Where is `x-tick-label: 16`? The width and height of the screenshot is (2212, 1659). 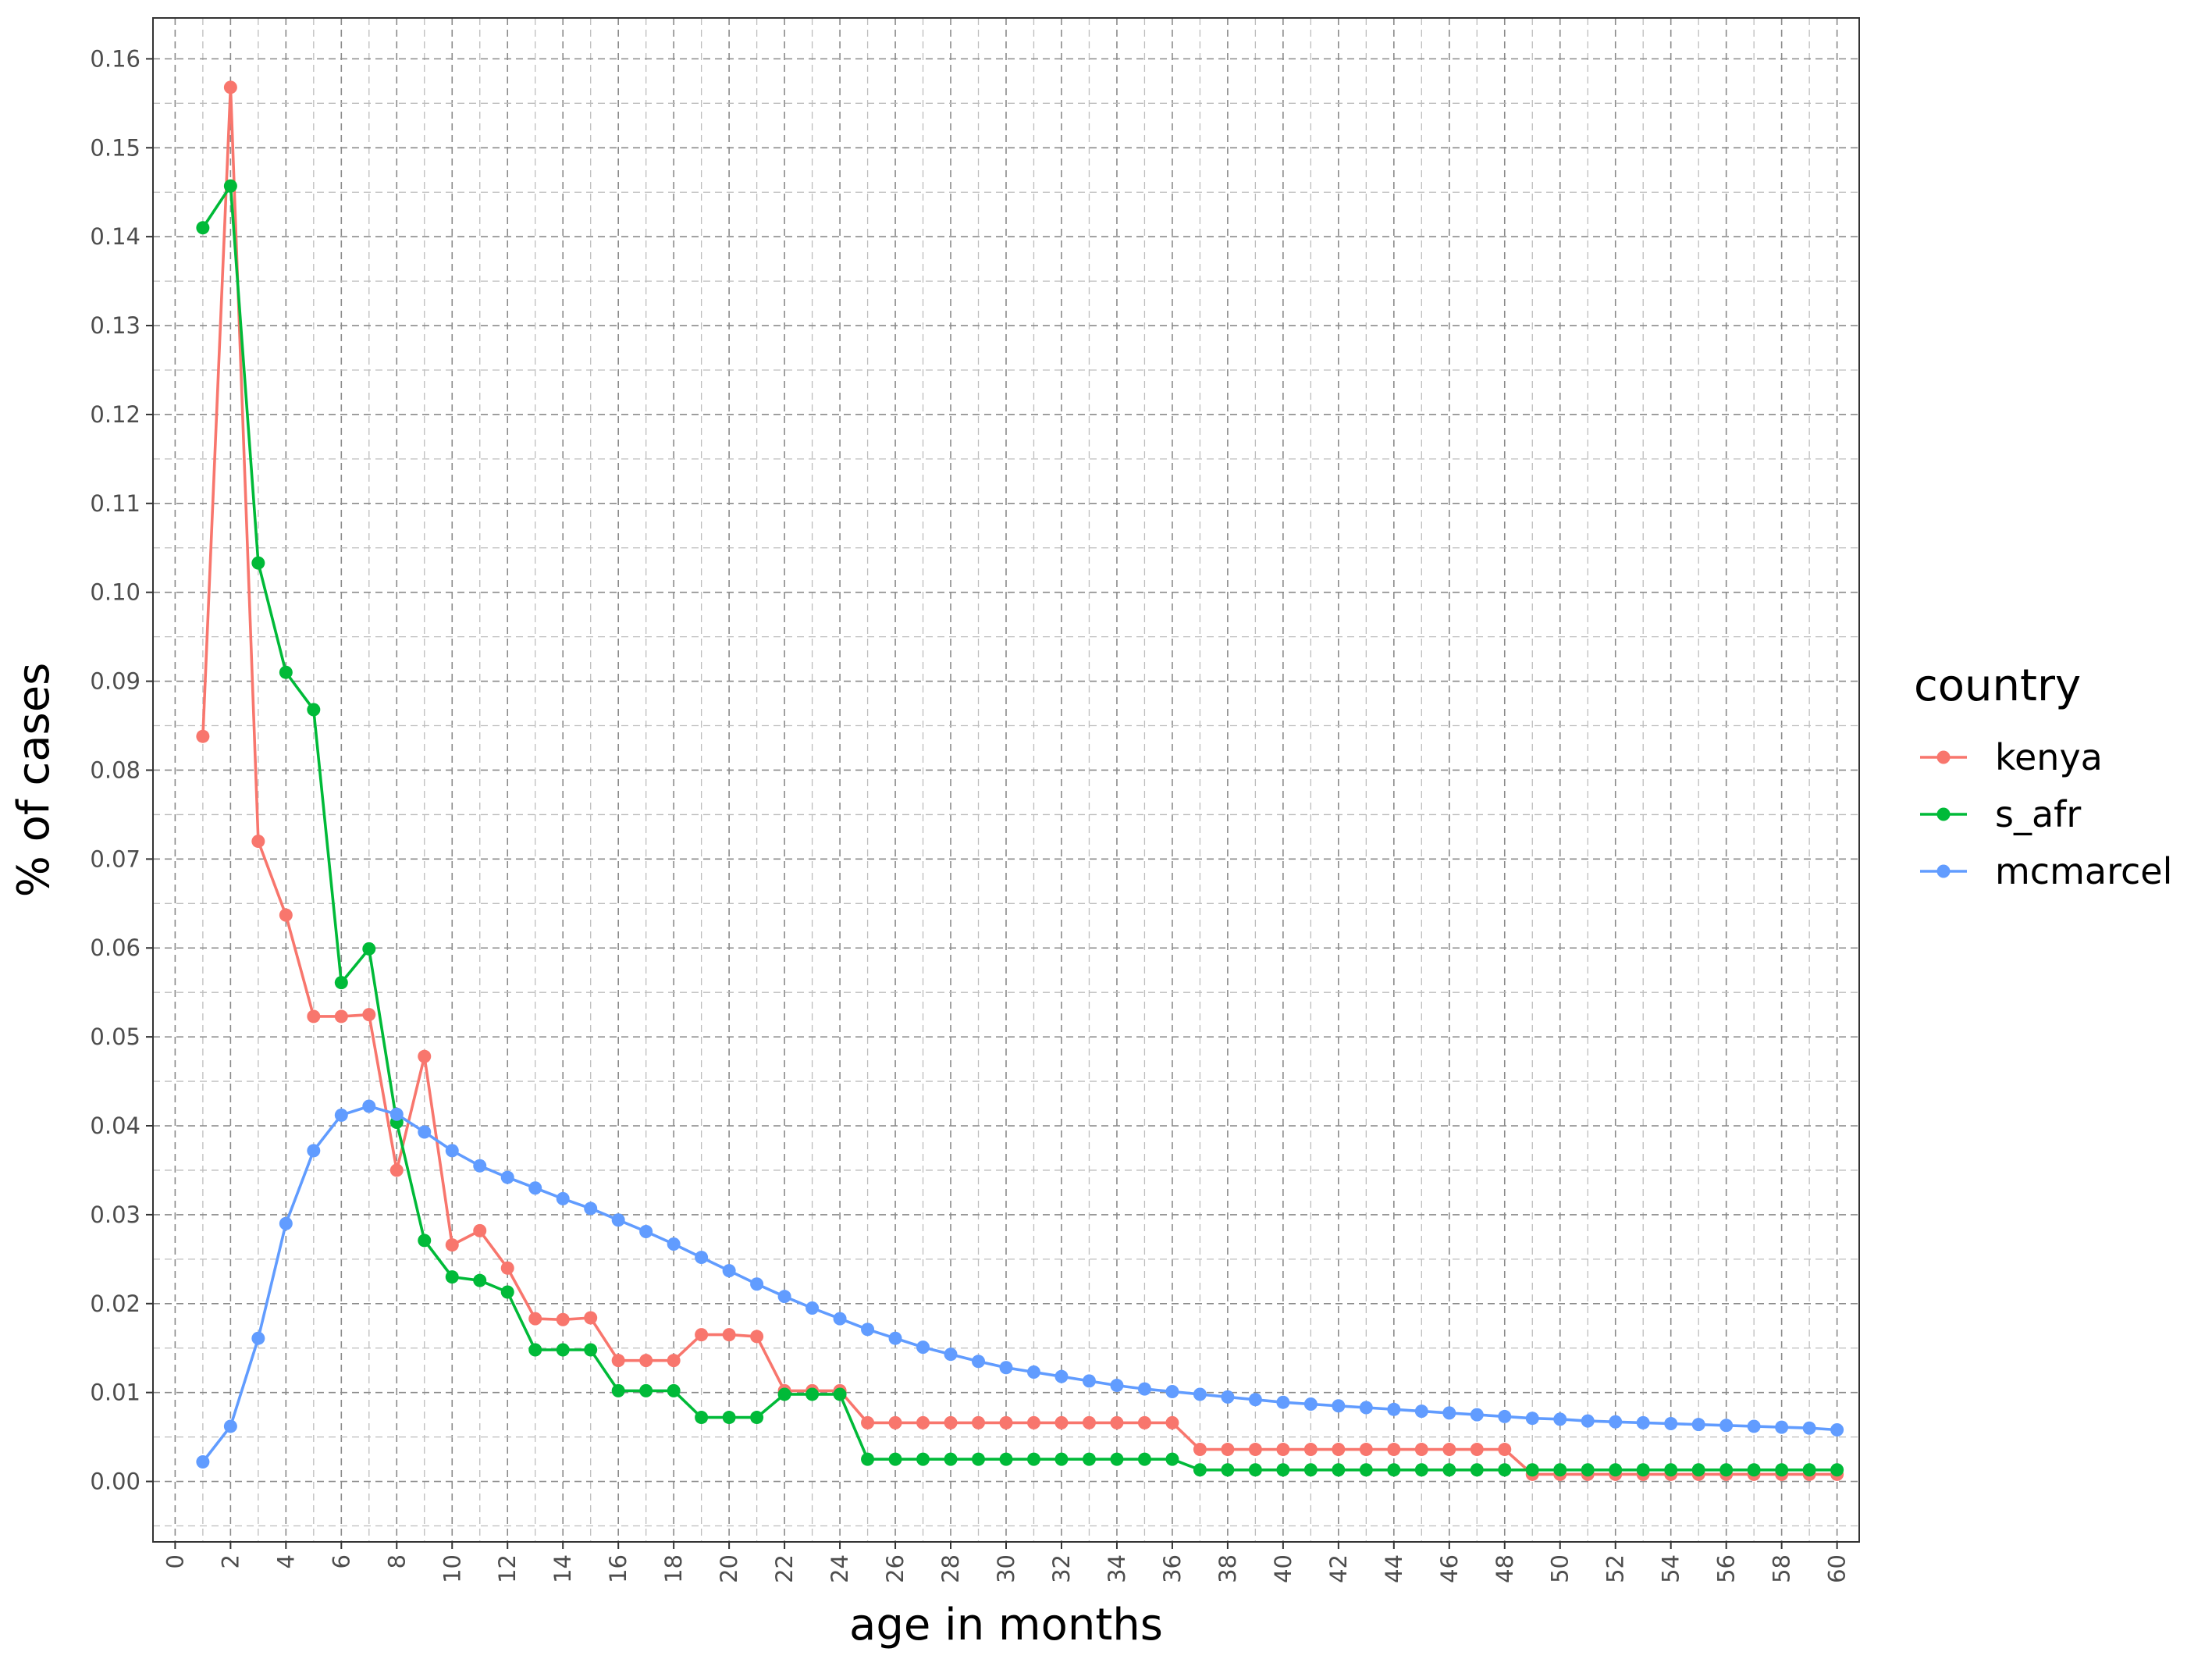
x-tick-label: 16 is located at coordinates (618, 1568).